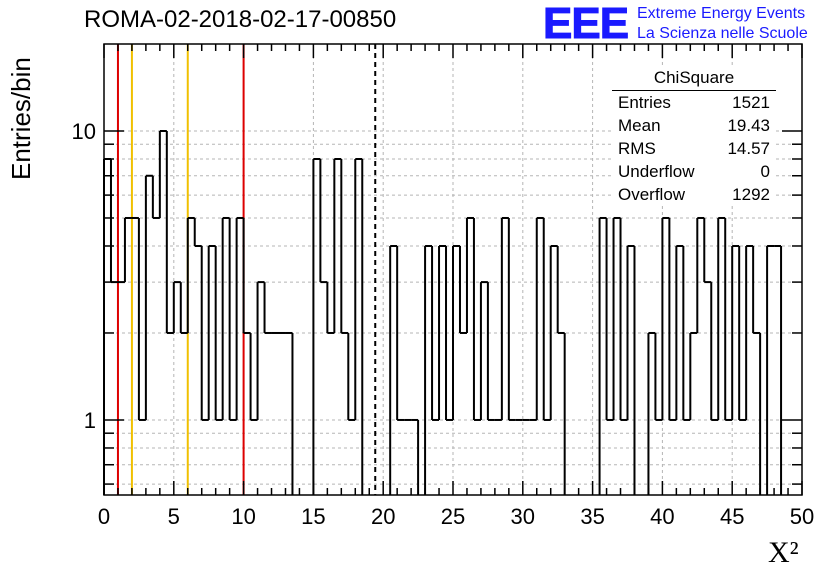  Describe the element at coordinates (748, 125) in the screenshot. I see `stats-value: 19.43` at that location.